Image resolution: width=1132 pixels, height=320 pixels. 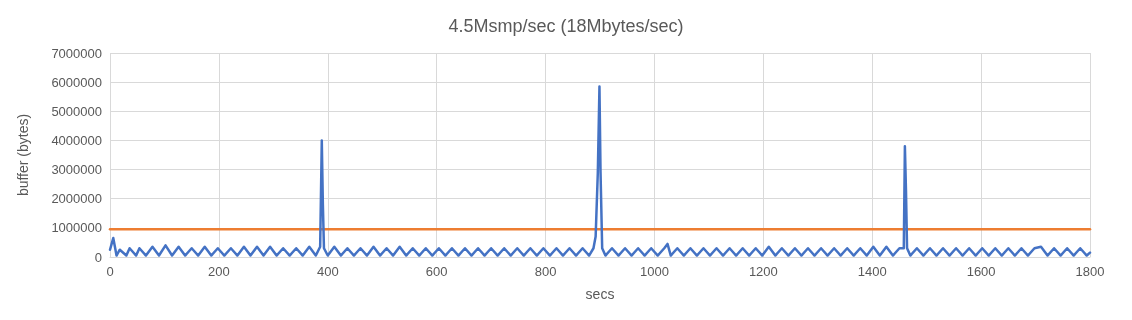 What do you see at coordinates (76, 140) in the screenshot?
I see `y-tick-label: 4000000` at bounding box center [76, 140].